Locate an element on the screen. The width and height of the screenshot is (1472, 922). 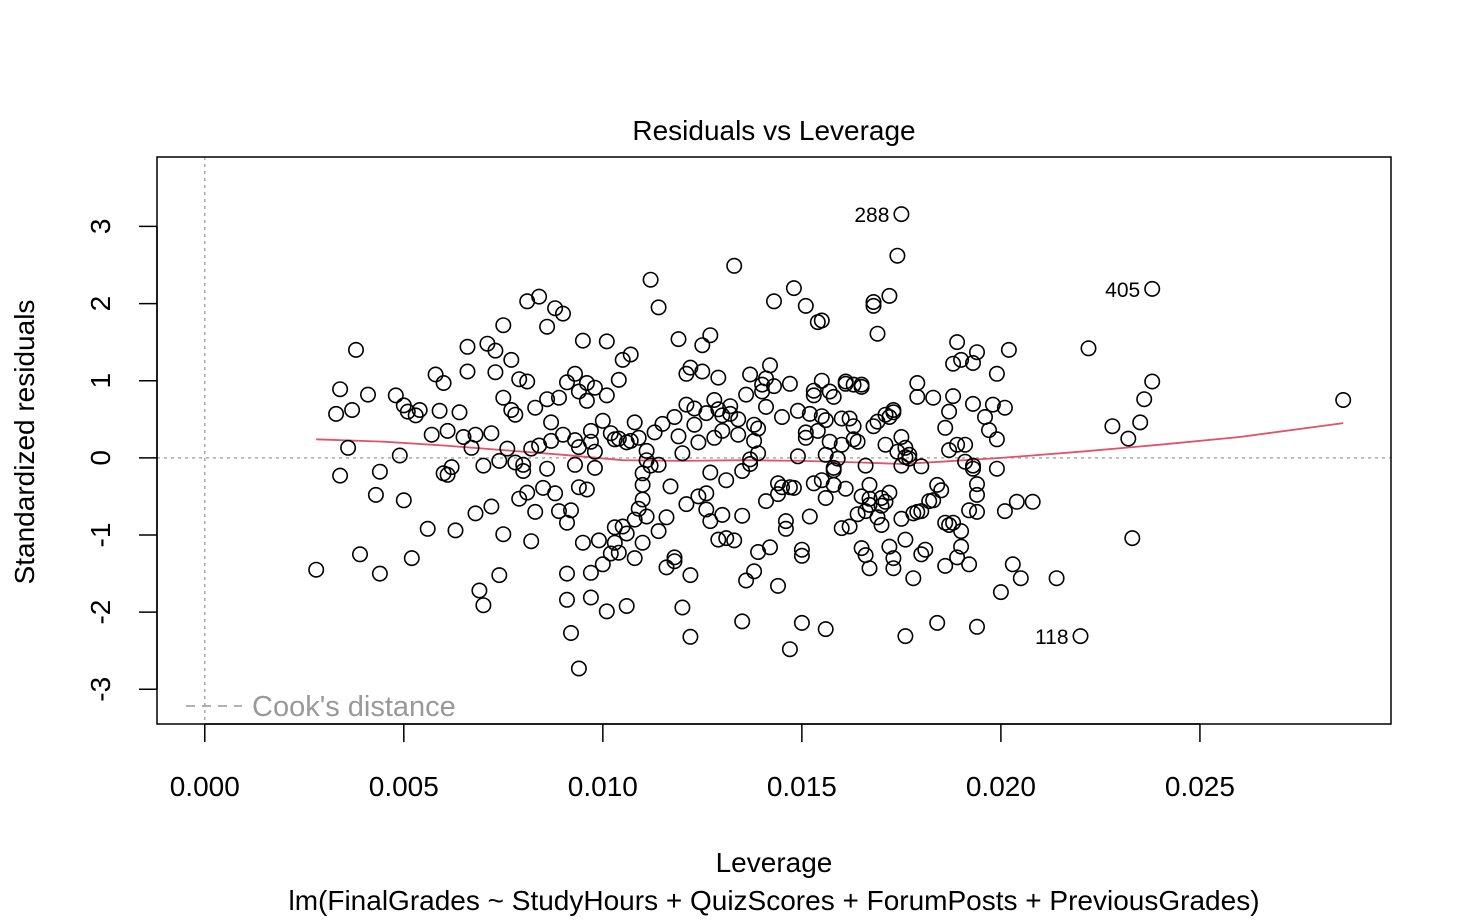
y-tick-label: 2 is located at coordinates (100, 304).